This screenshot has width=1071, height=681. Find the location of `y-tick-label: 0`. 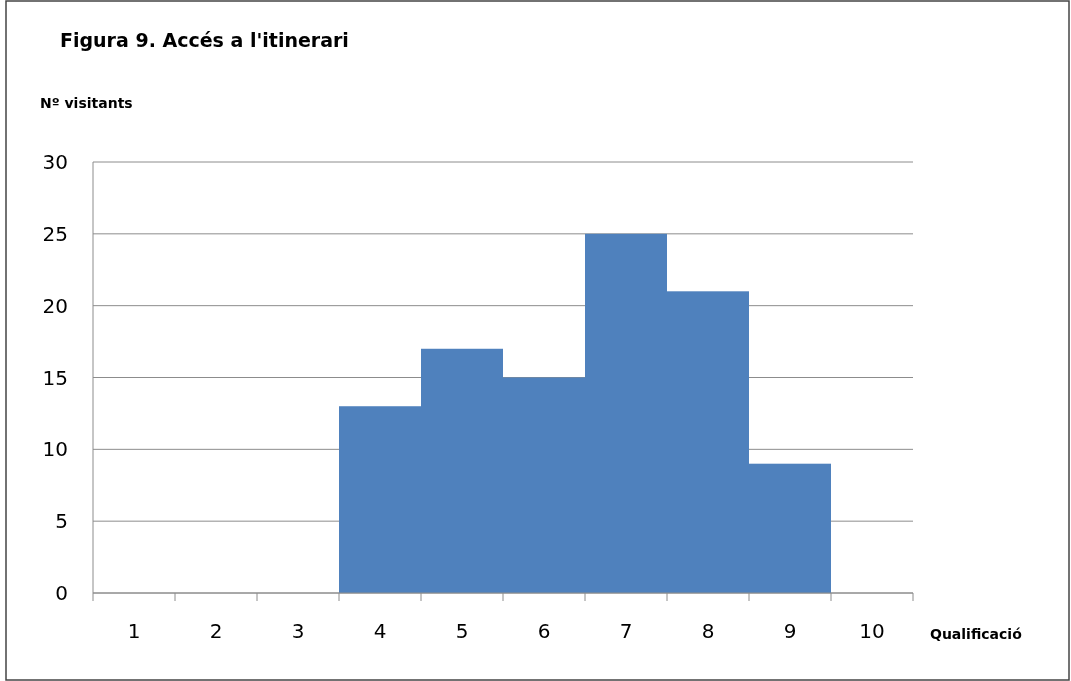

y-tick-label: 0 is located at coordinates (61, 593).